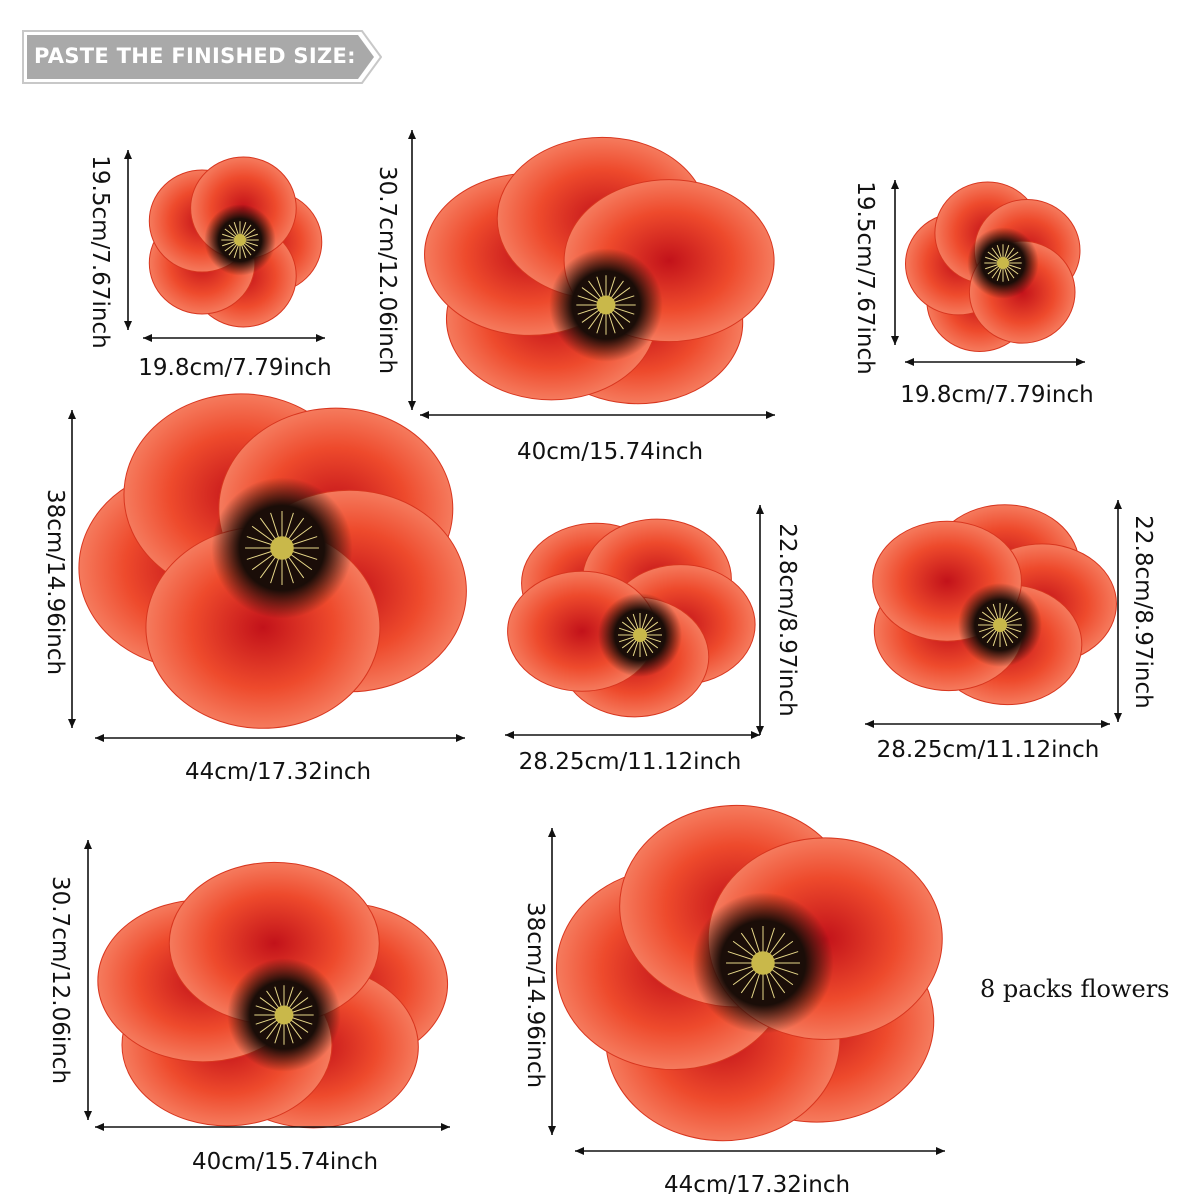 Image resolution: width=1200 pixels, height=1200 pixels. What do you see at coordinates (195, 56) in the screenshot?
I see `banner-text: PASTE THE FINISHED SIZE:` at bounding box center [195, 56].